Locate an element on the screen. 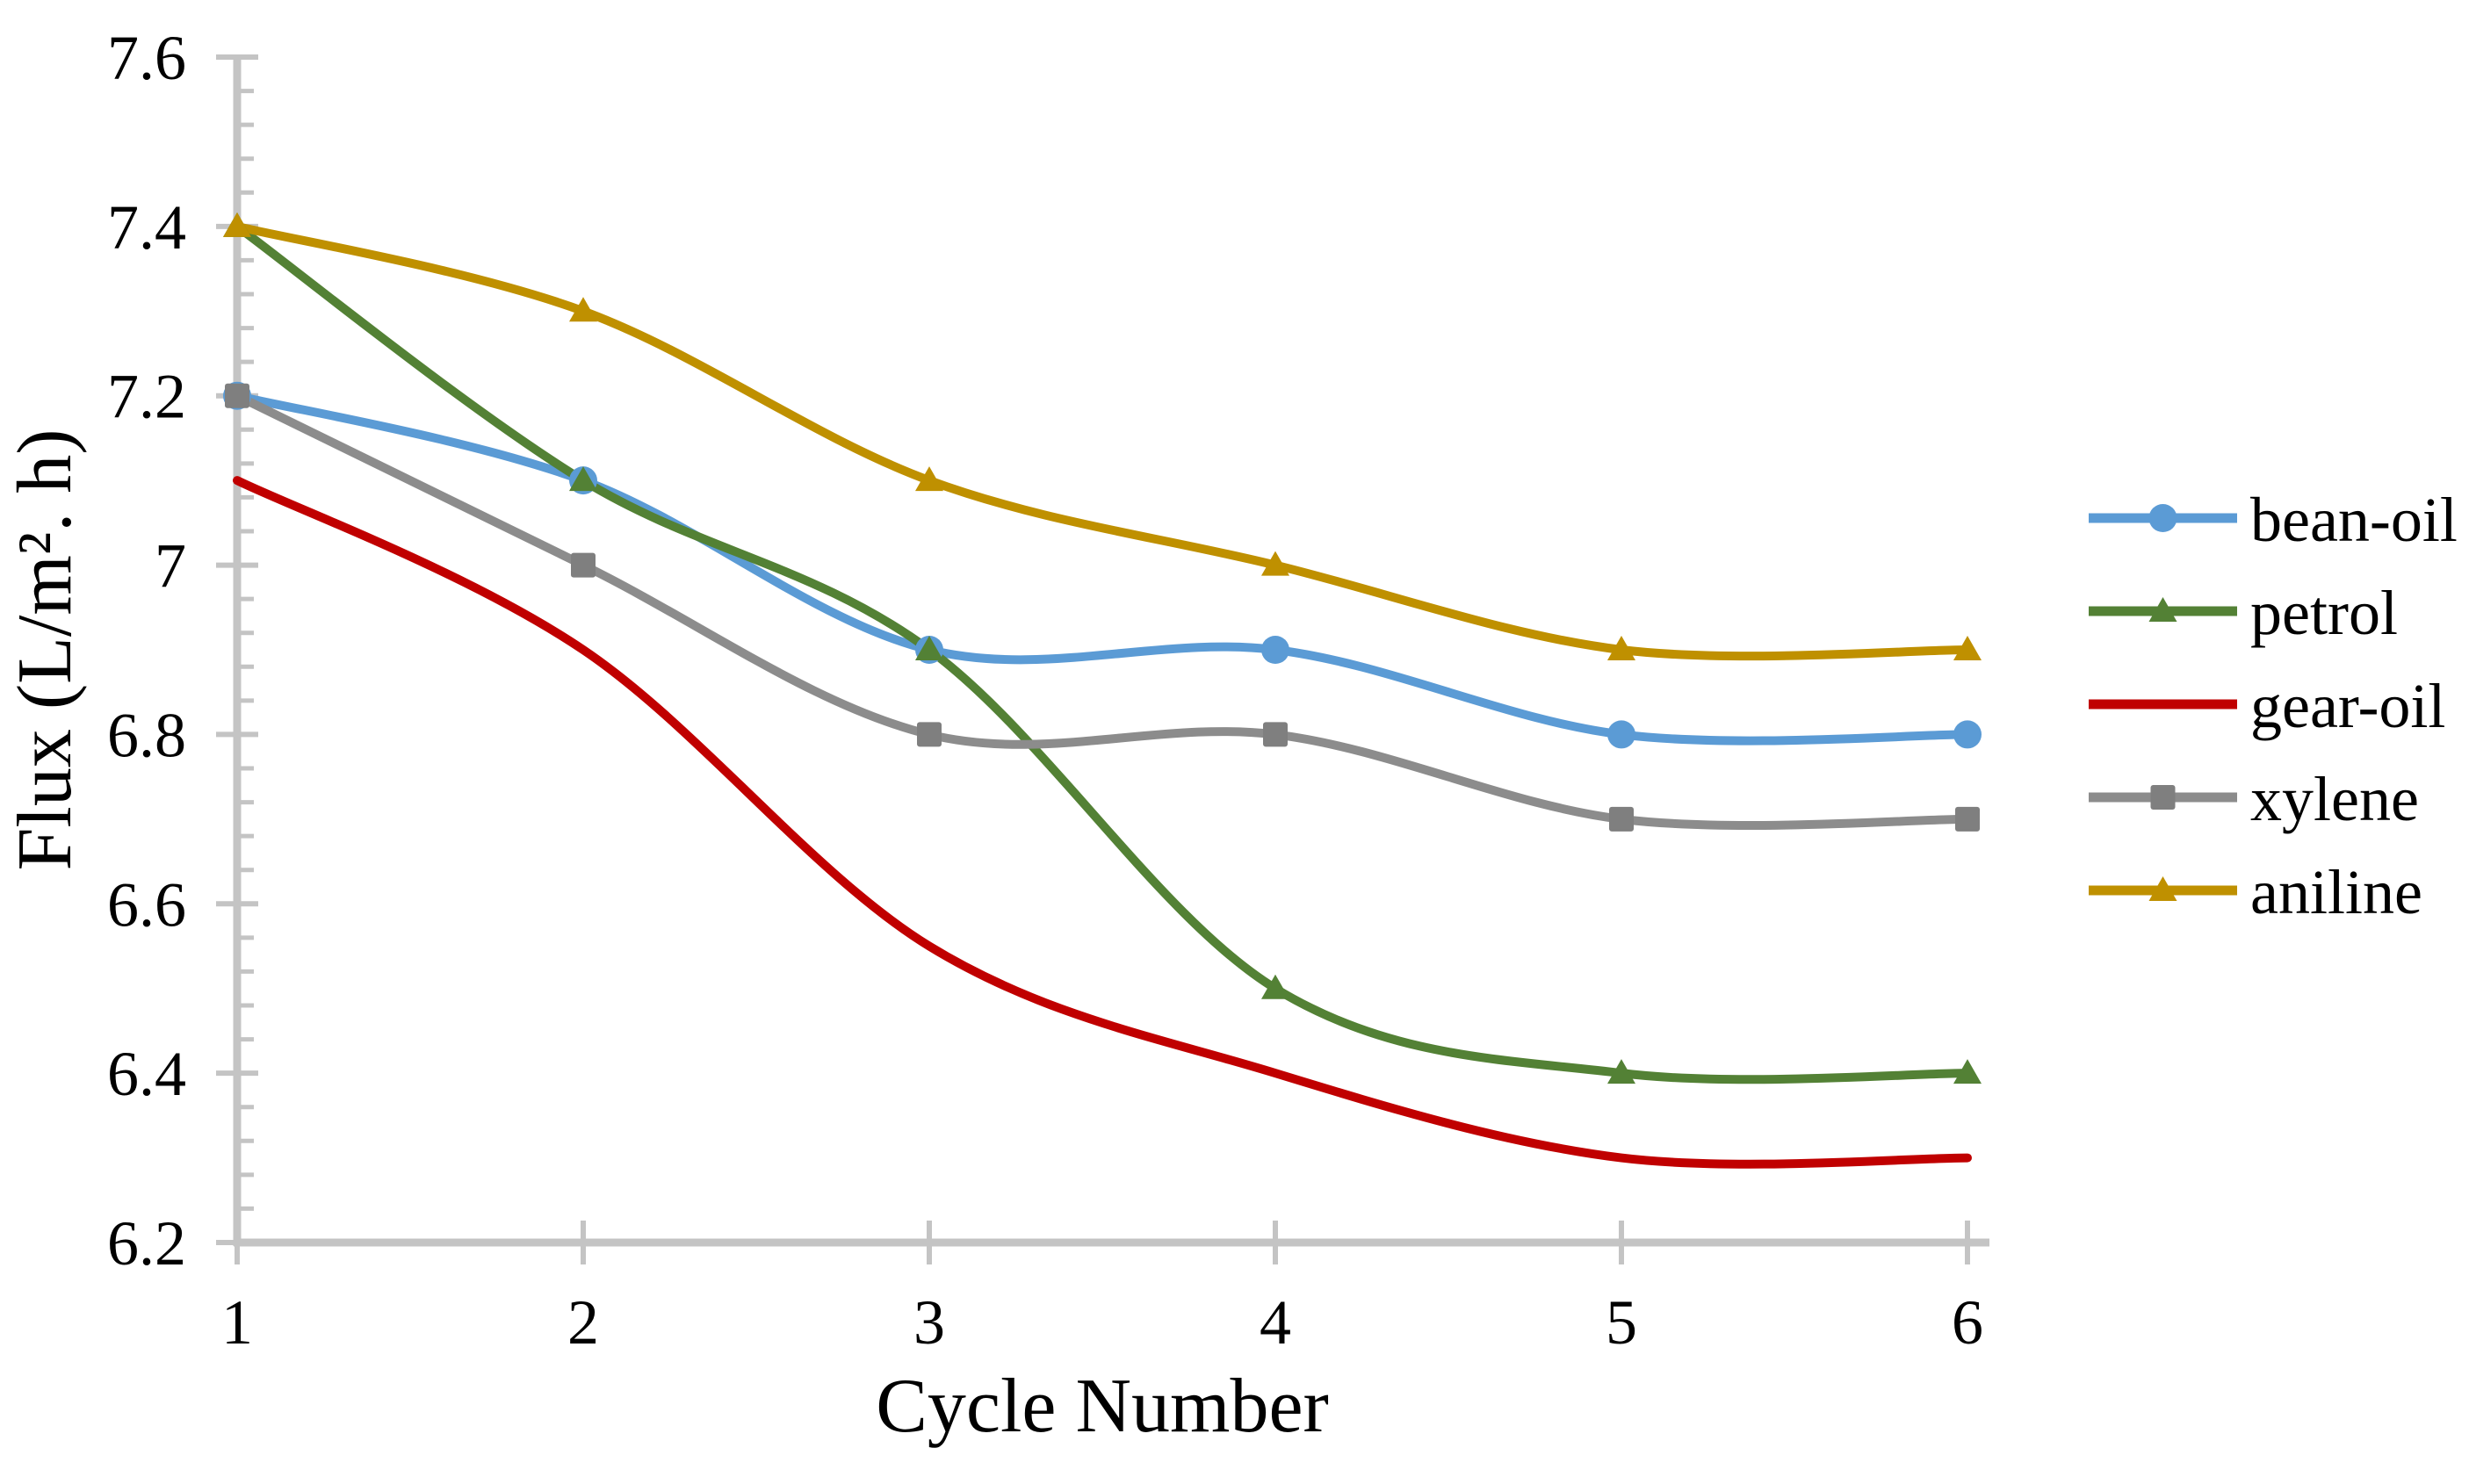  legend-item-gear-oil: gear-oil is located at coordinates (2267, 706).